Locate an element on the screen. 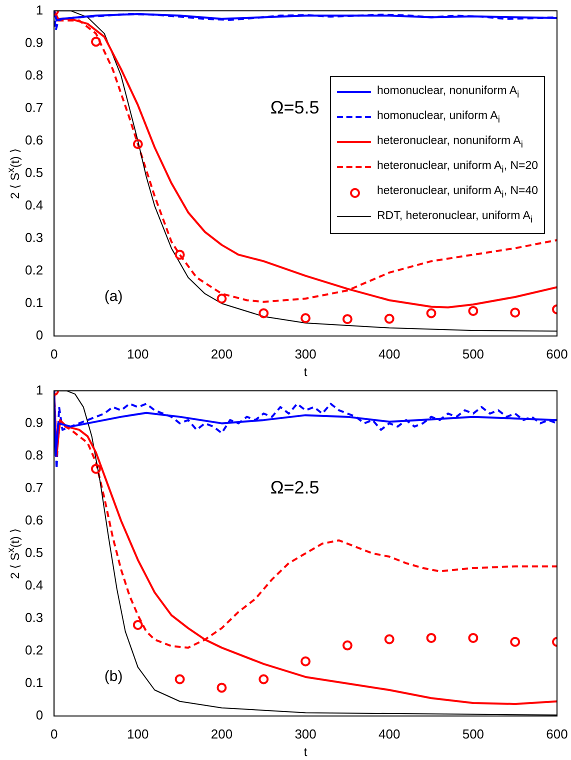  legend-label: RDT, heteronuclear, uniform A$_{i}$ is located at coordinates (455, 217).